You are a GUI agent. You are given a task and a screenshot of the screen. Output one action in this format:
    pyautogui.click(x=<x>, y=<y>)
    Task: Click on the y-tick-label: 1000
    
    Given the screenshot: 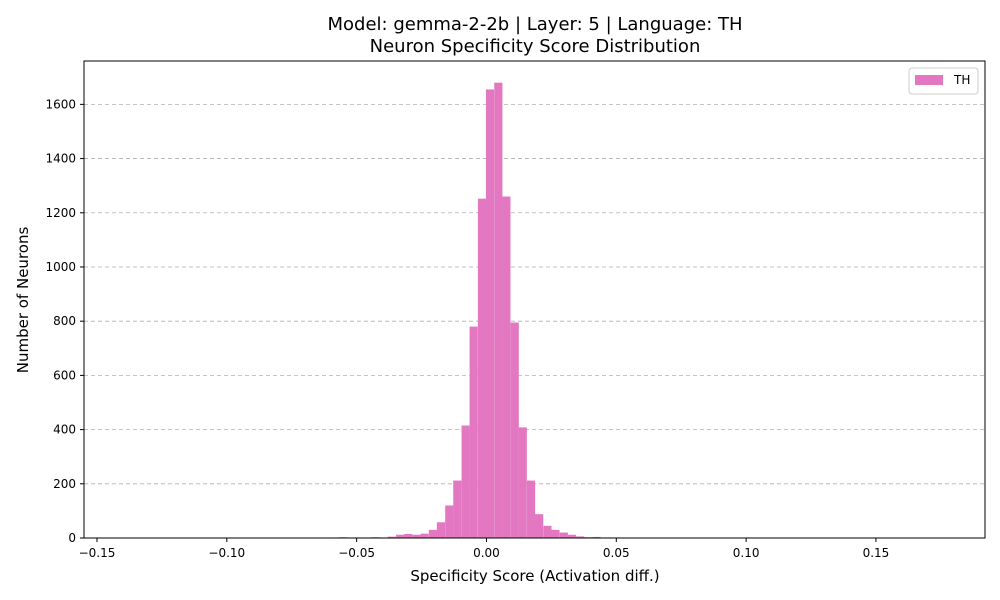 What is the action you would take?
    pyautogui.click(x=60, y=267)
    